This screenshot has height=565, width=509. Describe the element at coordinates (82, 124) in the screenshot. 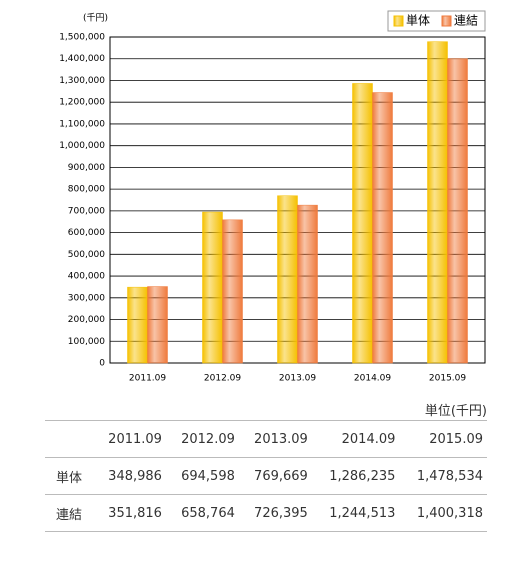

I see `y-tick-label: 1,100,000` at that location.